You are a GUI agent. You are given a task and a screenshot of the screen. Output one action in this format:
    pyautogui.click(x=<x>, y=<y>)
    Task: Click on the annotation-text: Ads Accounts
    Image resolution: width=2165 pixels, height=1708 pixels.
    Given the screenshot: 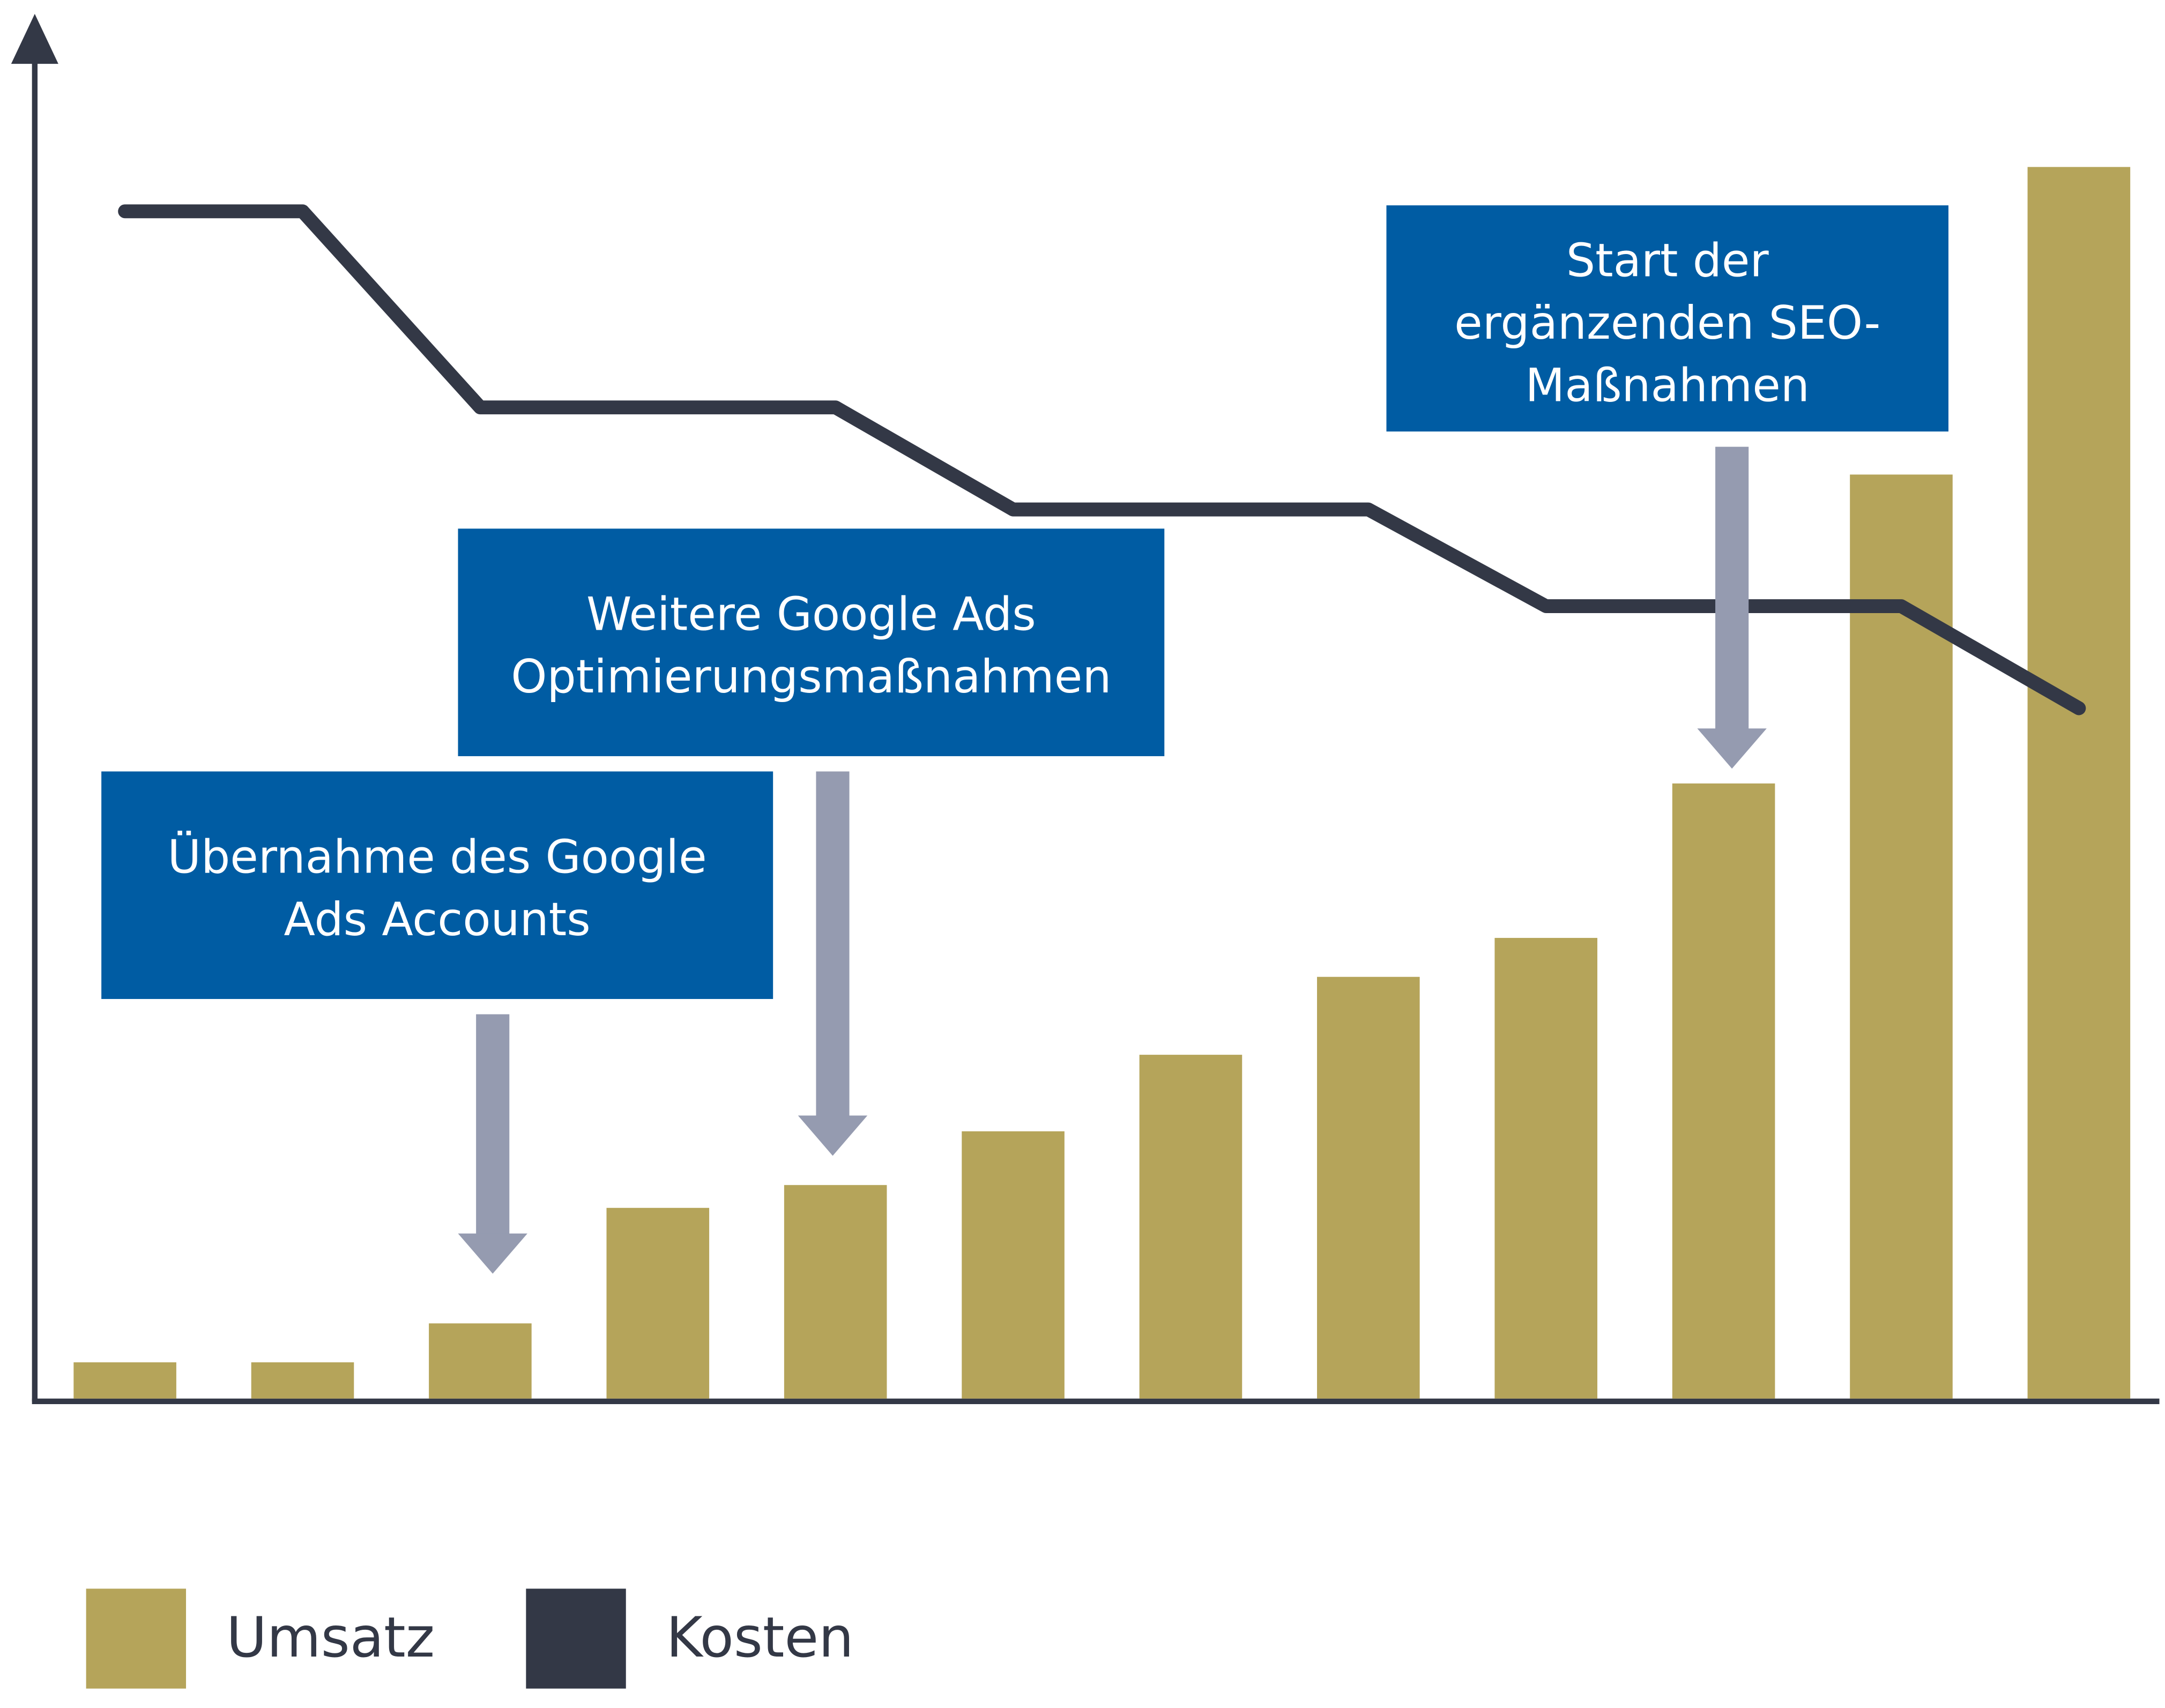 What is the action you would take?
    pyautogui.click(x=437, y=919)
    